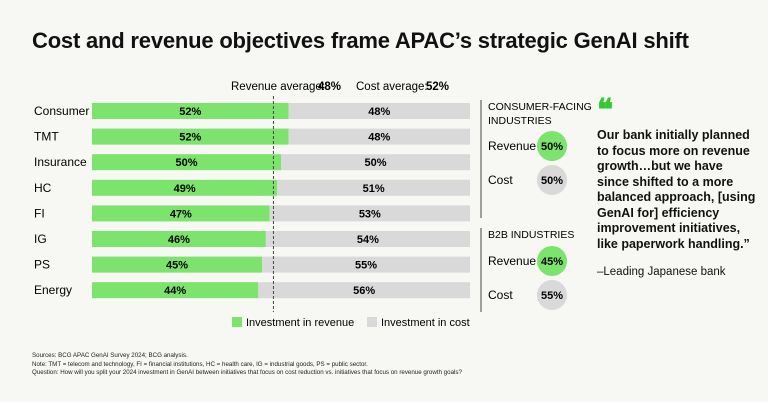  I want to click on legend-swatch-cost, so click(372, 322).